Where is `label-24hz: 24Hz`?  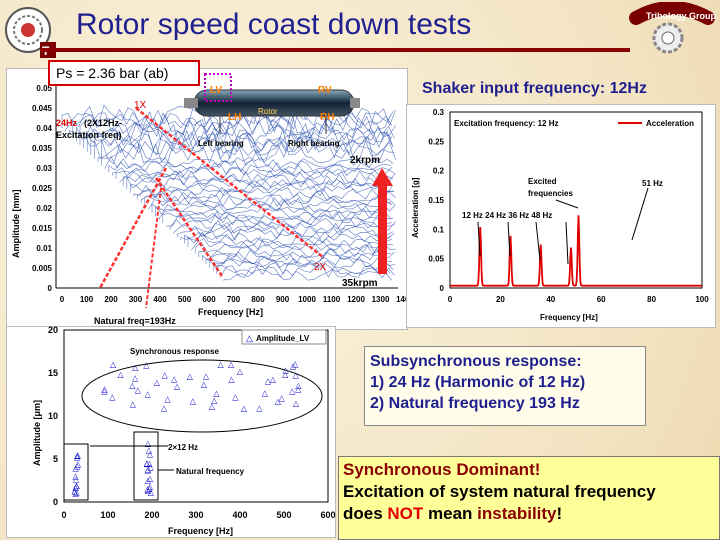 label-24hz: 24Hz is located at coordinates (67, 123).